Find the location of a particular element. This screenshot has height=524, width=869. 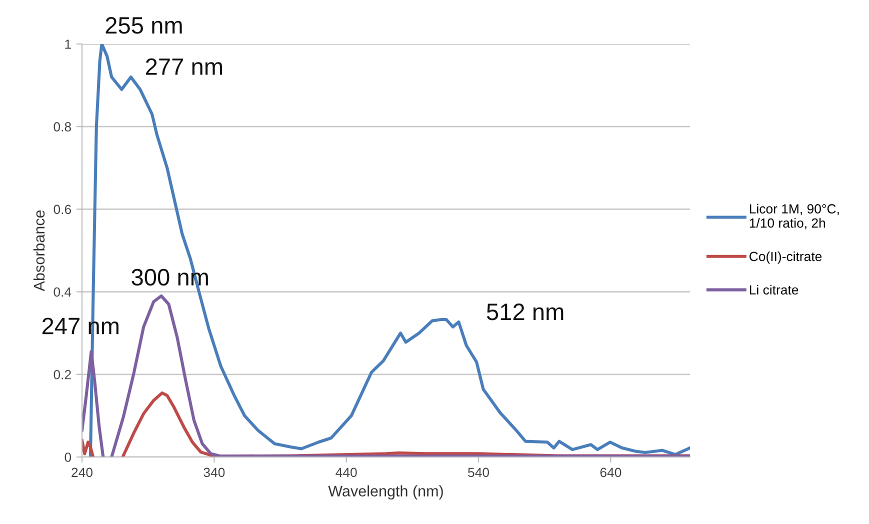

y-tick-label: 1 is located at coordinates (68, 44).